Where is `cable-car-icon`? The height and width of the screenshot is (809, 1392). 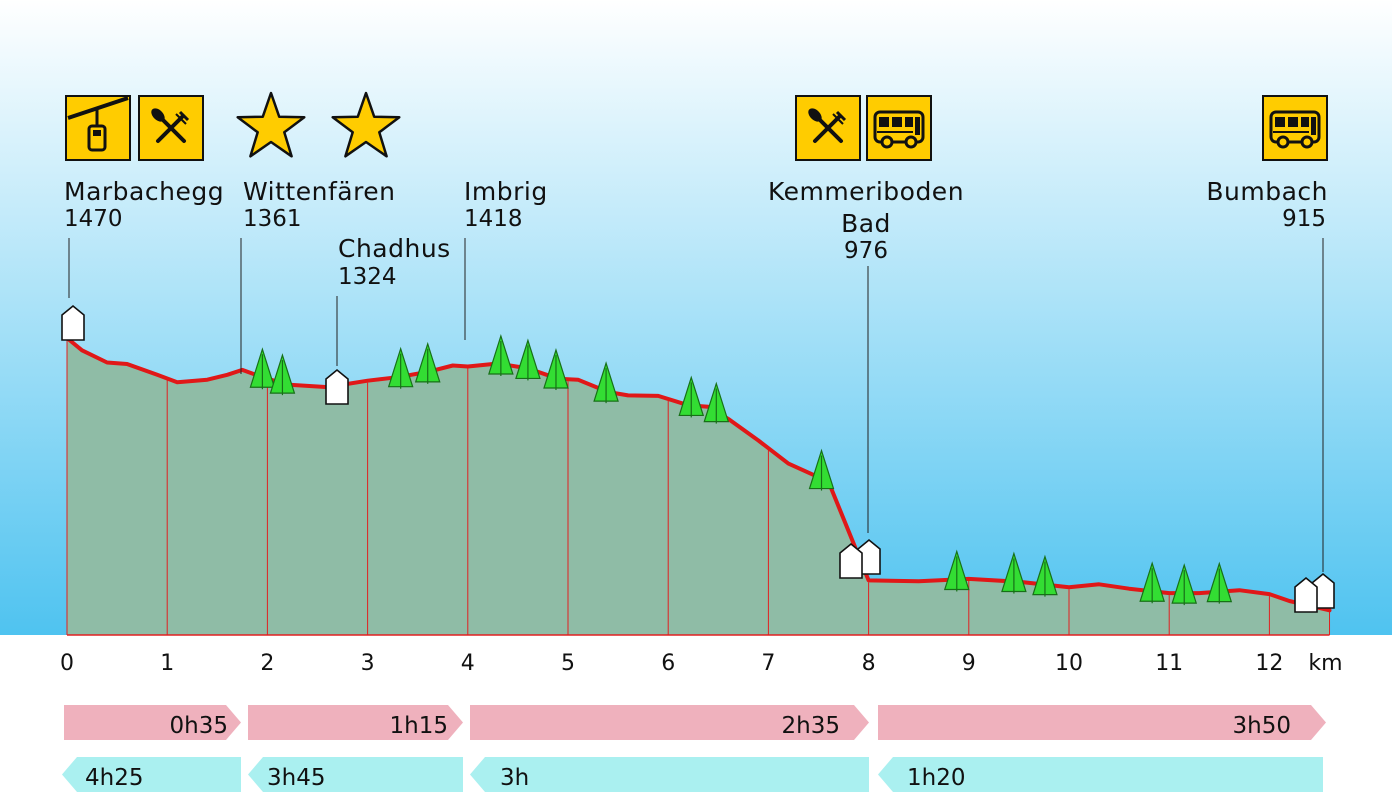 cable-car-icon is located at coordinates (98, 128).